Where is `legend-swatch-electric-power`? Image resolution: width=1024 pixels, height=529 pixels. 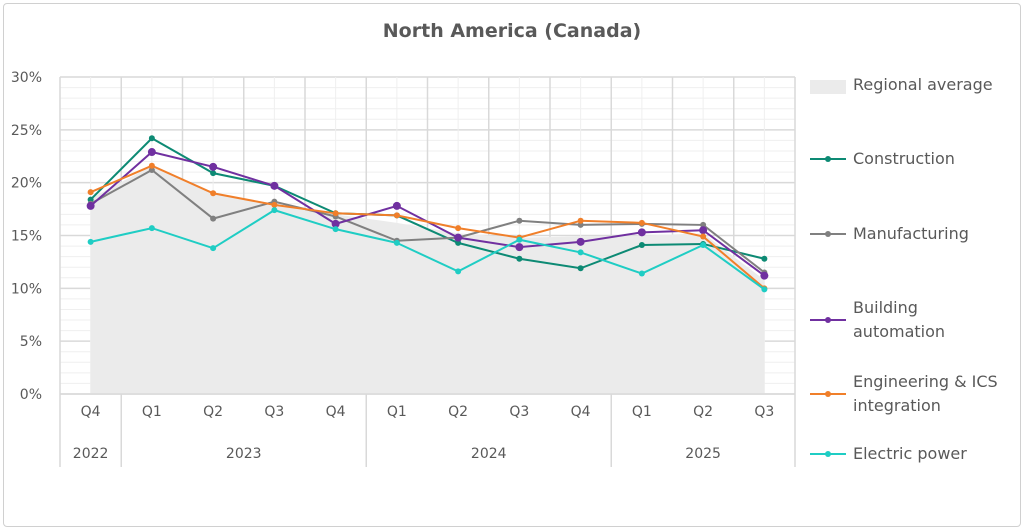 legend-swatch-electric-power is located at coordinates (828, 454).